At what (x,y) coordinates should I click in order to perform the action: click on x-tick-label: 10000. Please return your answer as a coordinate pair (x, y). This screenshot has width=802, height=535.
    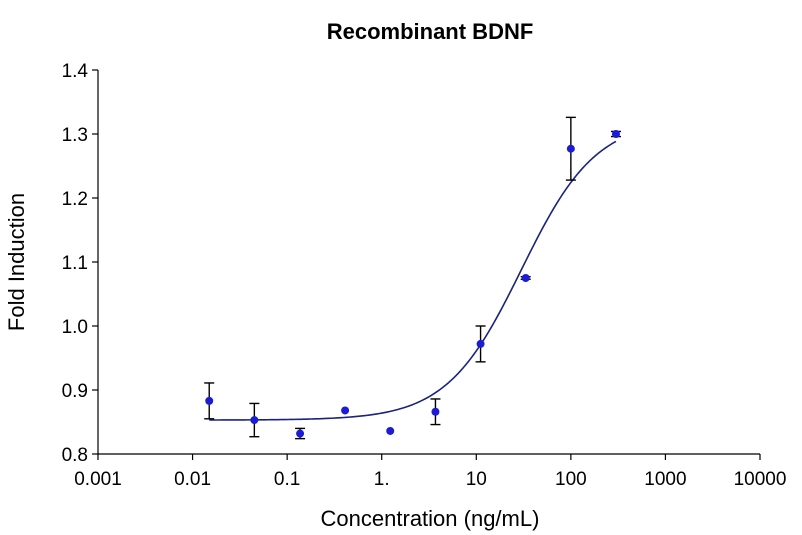
    Looking at the image, I should click on (760, 479).